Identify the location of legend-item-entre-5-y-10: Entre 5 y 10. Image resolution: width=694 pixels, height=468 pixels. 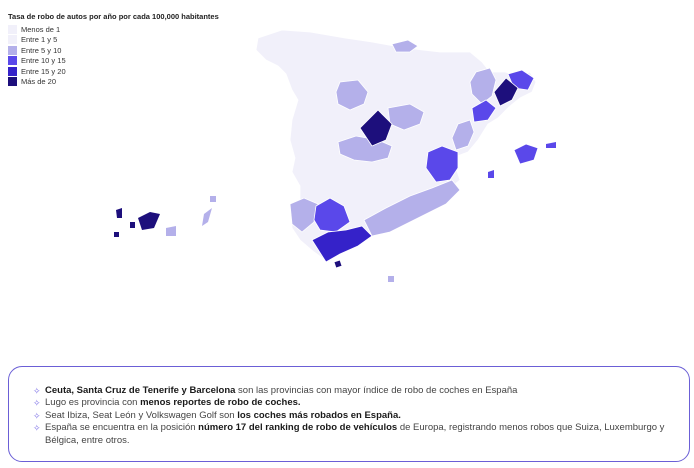
(128, 50).